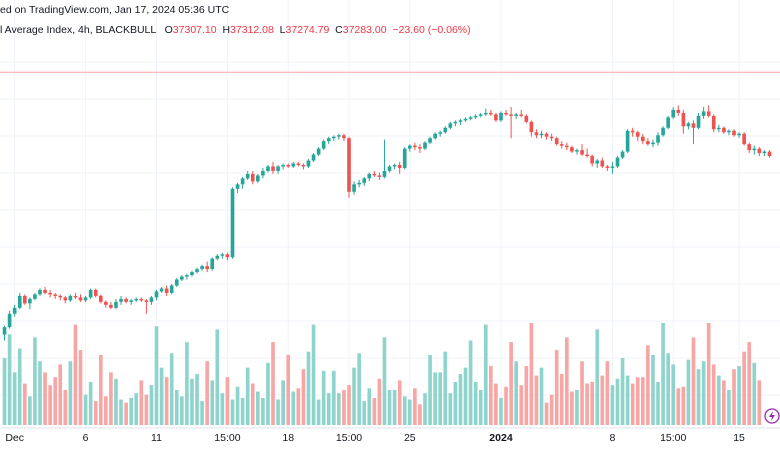 The width and height of the screenshot is (780, 475). What do you see at coordinates (772, 416) in the screenshot?
I see `lightning-icon` at bounding box center [772, 416].